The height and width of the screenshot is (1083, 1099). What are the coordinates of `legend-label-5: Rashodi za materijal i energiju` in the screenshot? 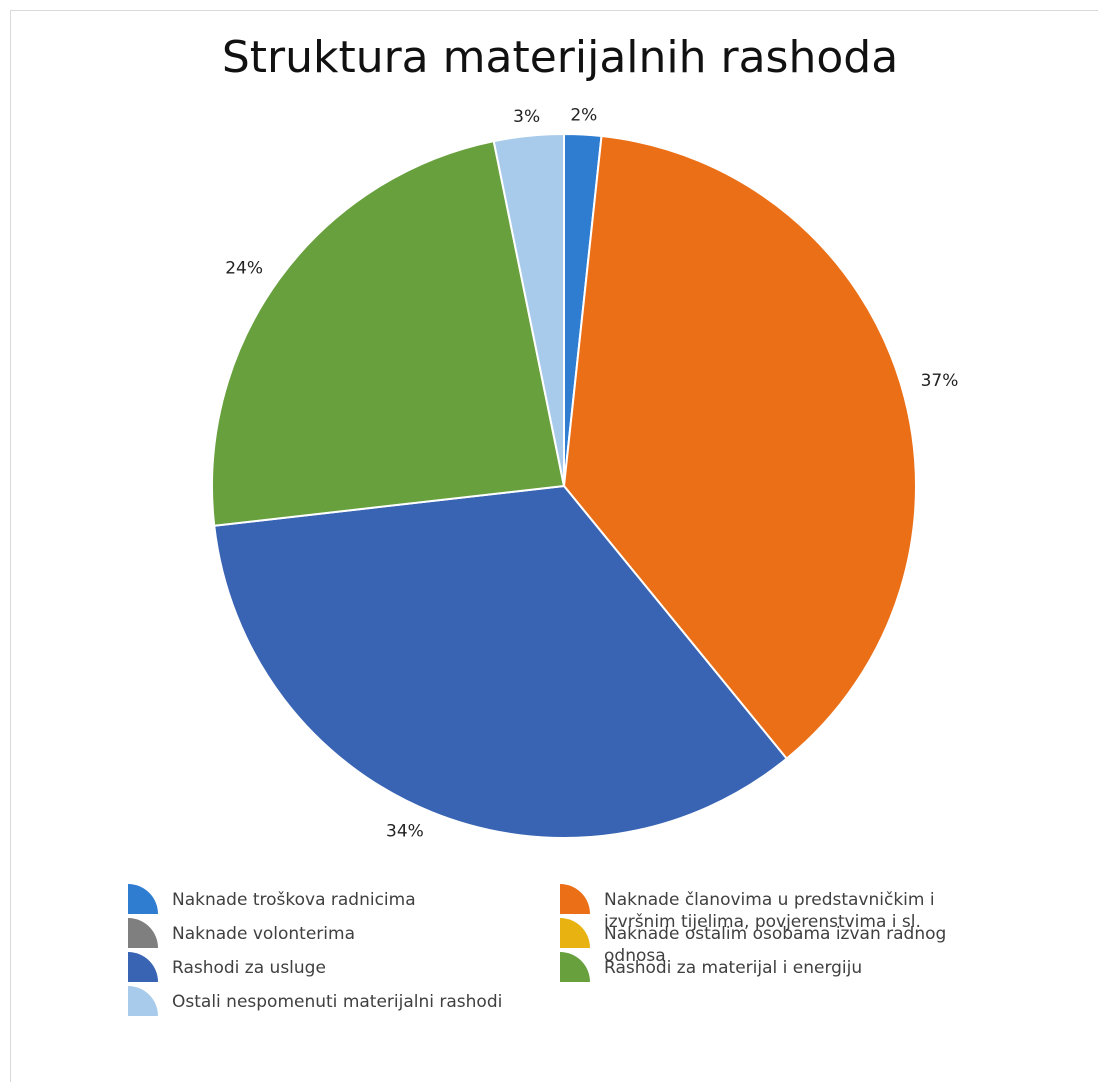 It's located at (733, 968).